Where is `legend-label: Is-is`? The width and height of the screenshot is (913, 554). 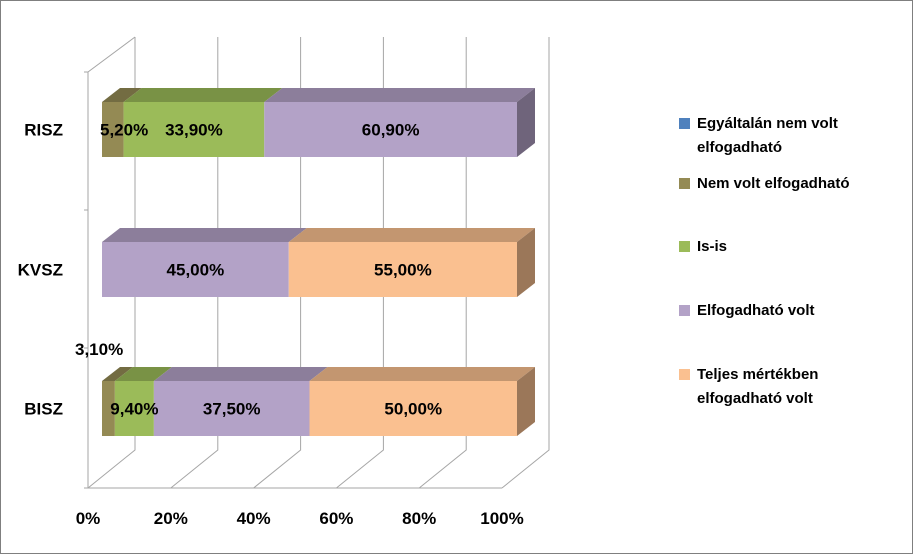
legend-label: Is-is is located at coordinates (712, 246).